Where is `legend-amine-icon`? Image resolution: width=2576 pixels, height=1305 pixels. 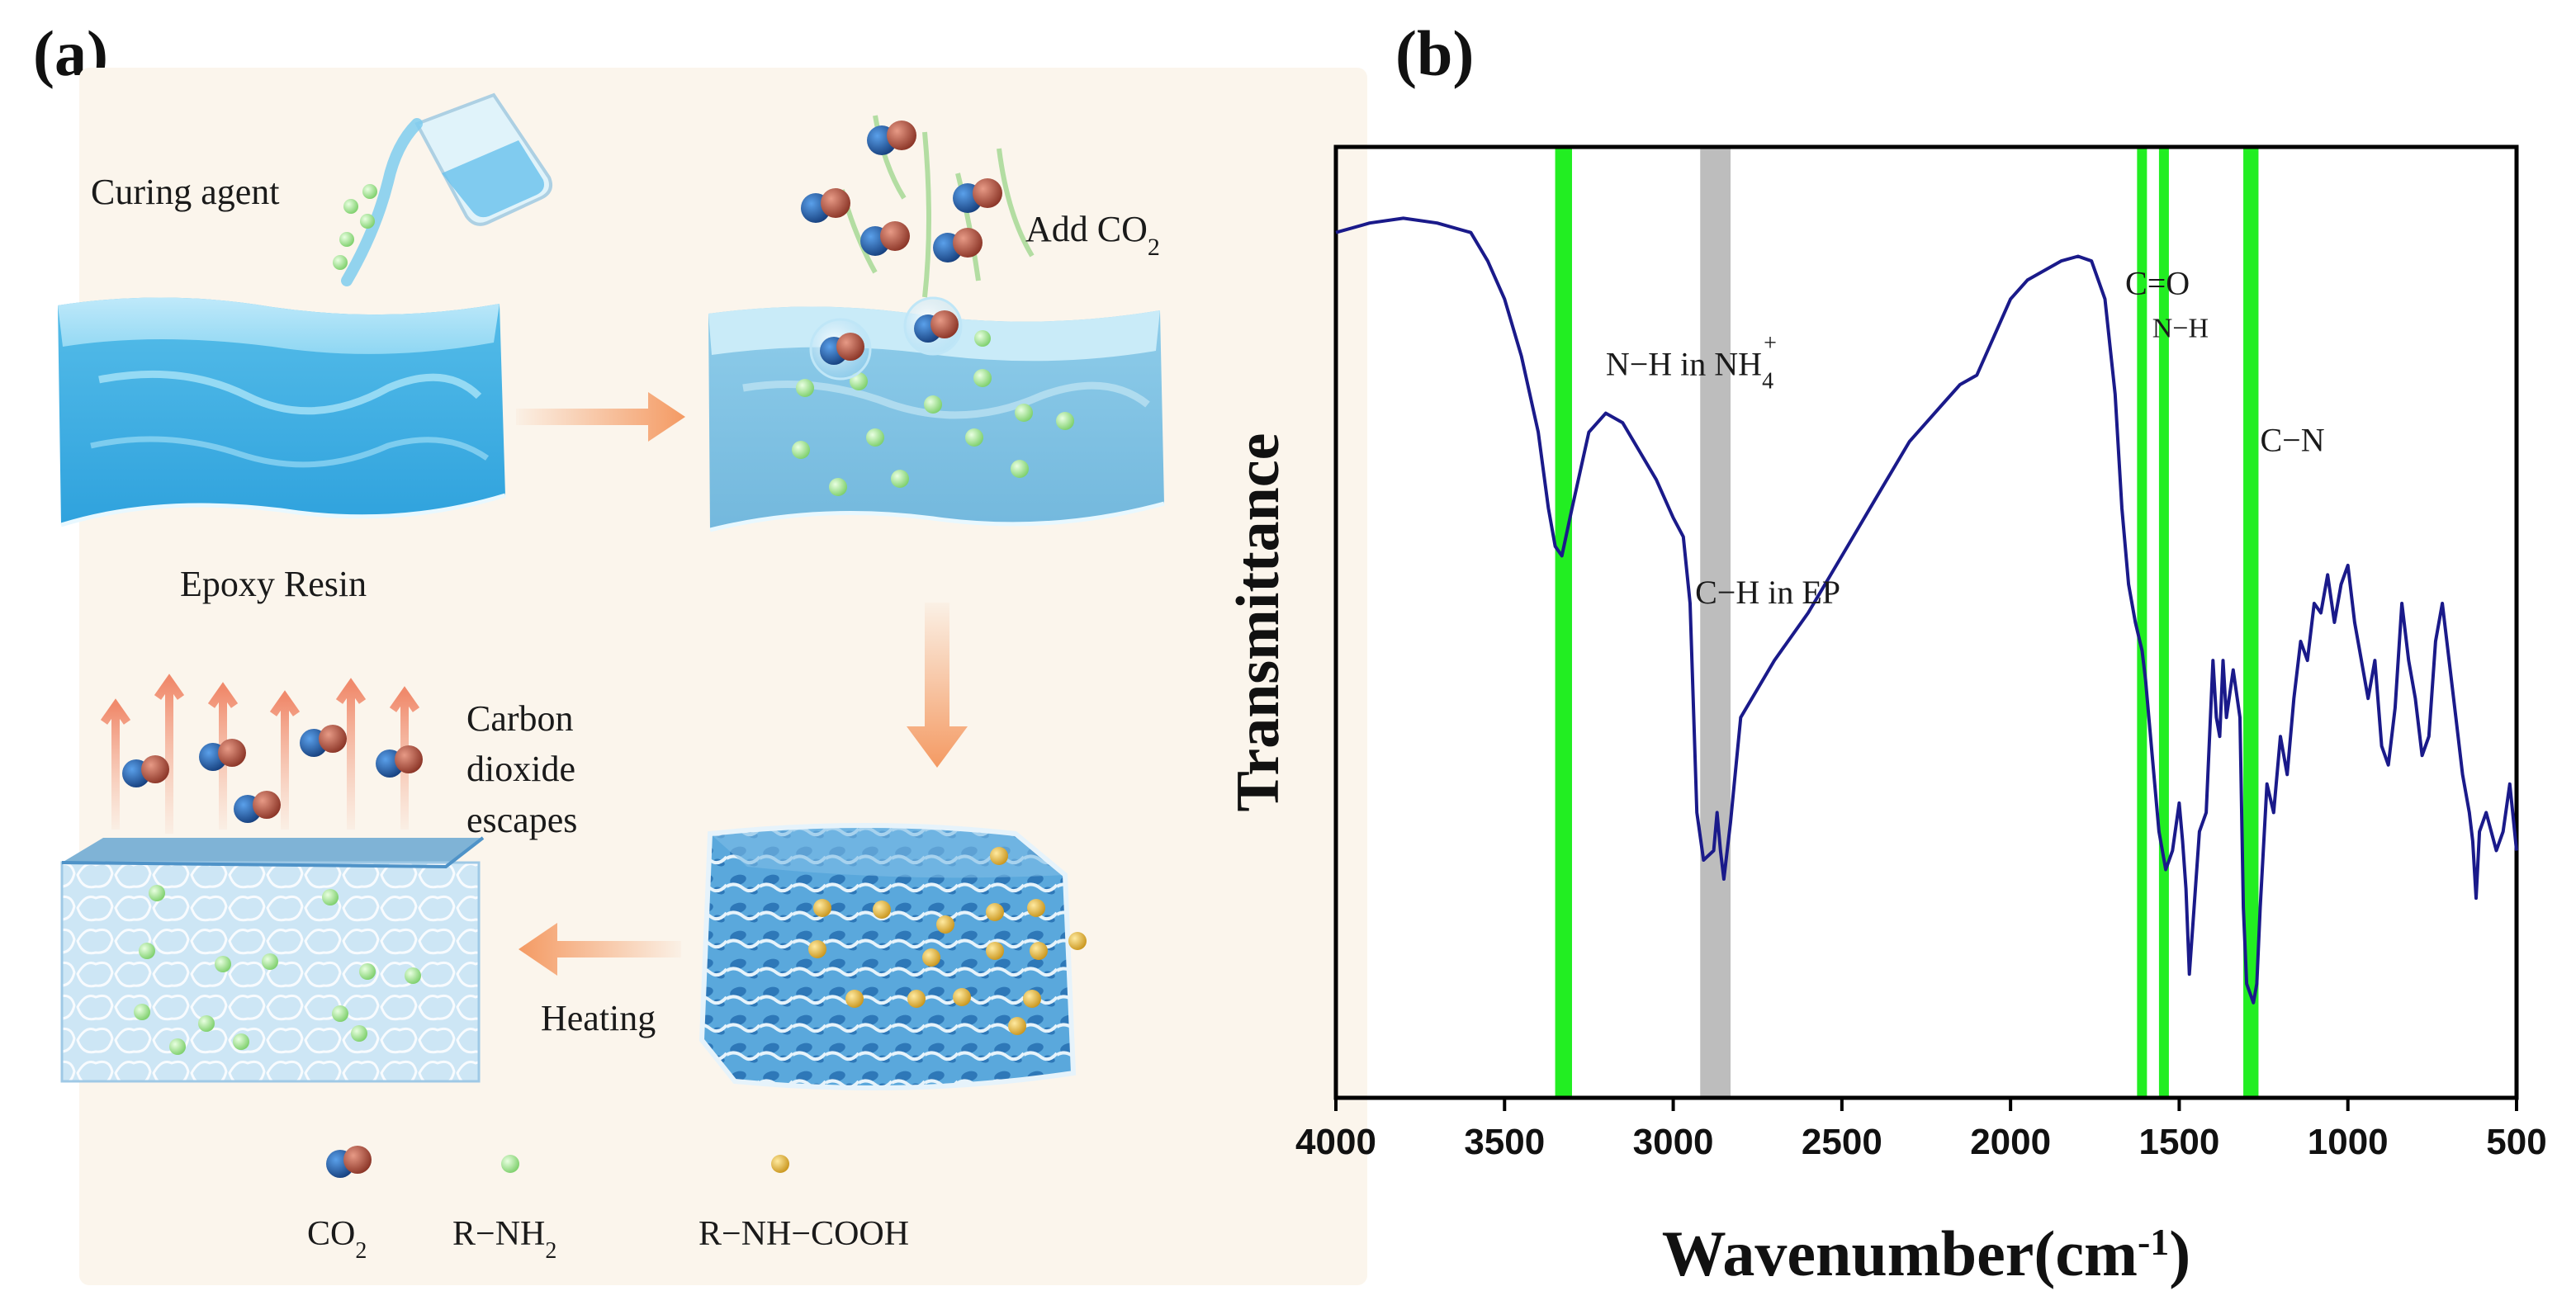 legend-amine-icon is located at coordinates (510, 1164).